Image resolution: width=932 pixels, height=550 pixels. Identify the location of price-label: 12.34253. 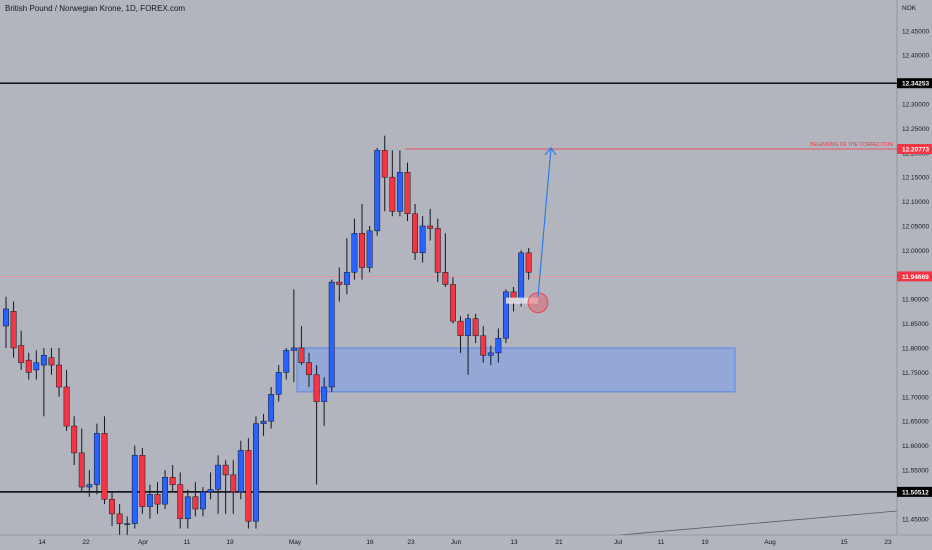
(915, 84).